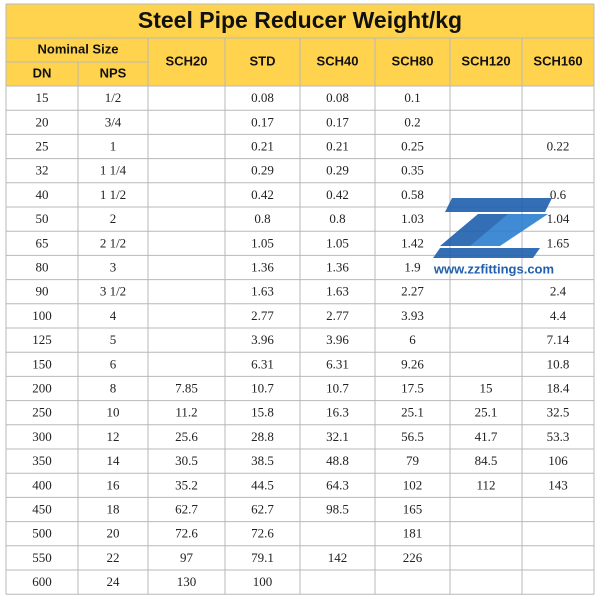  What do you see at coordinates (42, 557) in the screenshot?
I see `cell: 550` at bounding box center [42, 557].